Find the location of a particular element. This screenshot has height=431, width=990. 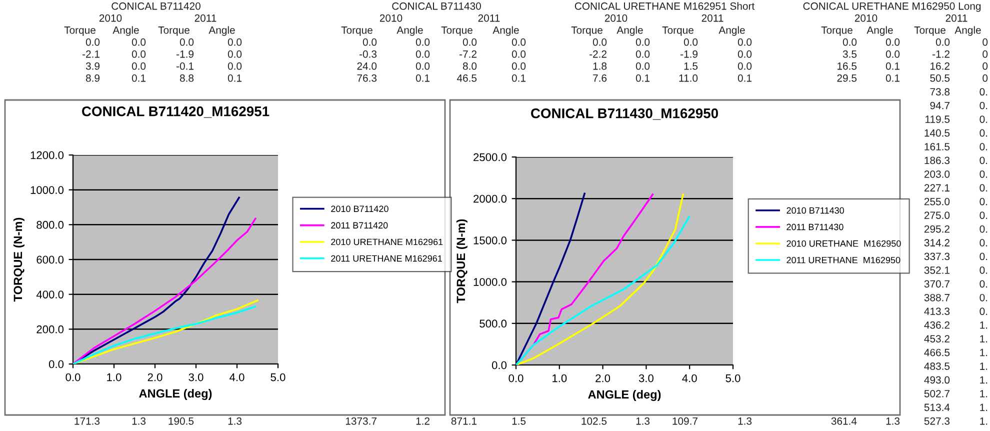

text: 255.0 is located at coordinates (937, 202).